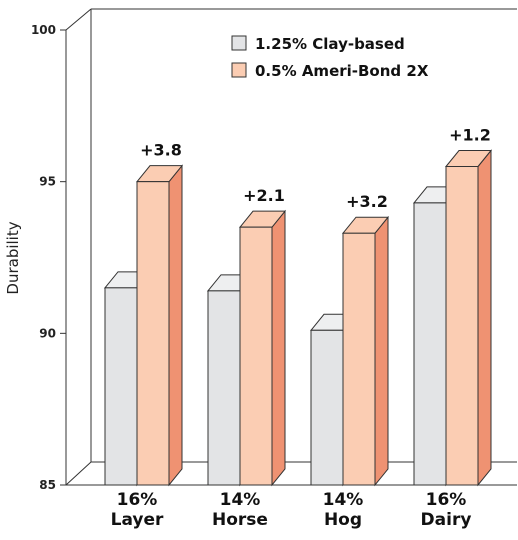 This screenshot has height=540, width=518. I want to click on legend-swatch-clay, so click(239, 43).